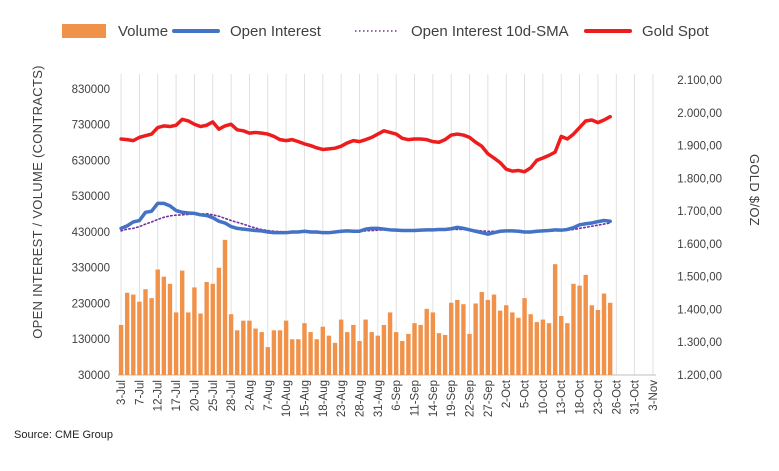 The width and height of the screenshot is (779, 471). I want to click on x-axis-tick-label: 6-Sep, so click(397, 395).